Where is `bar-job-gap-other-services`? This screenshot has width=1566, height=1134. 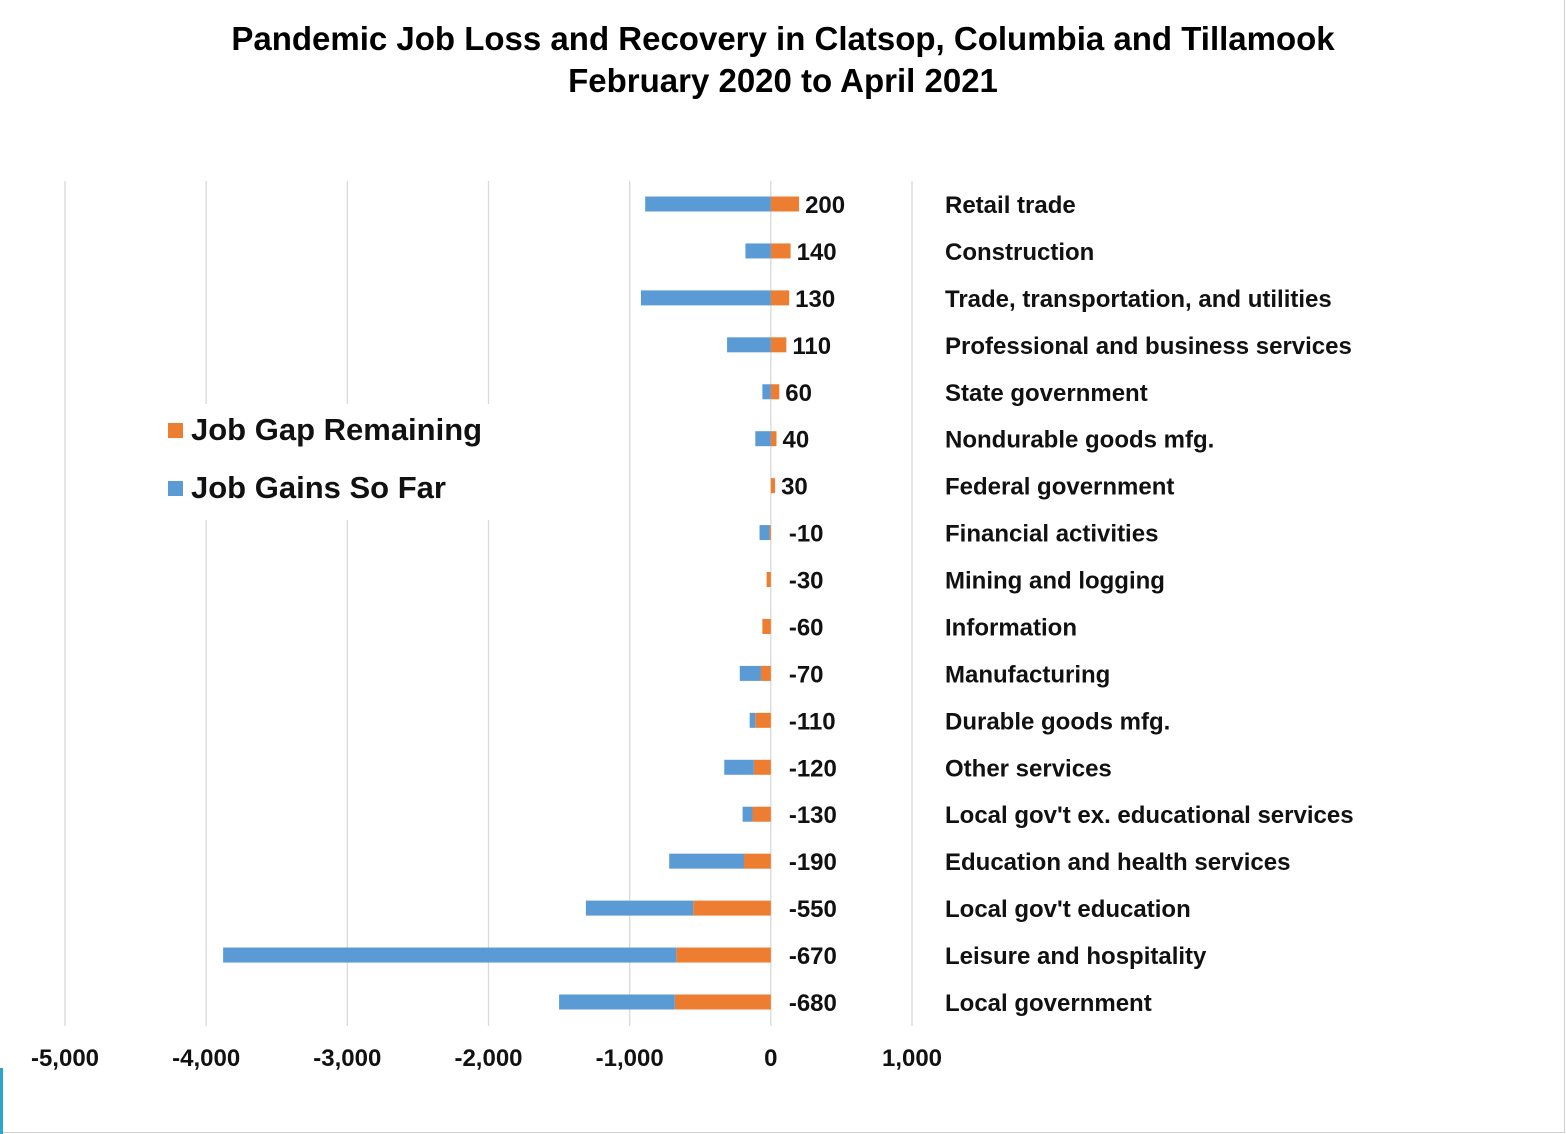 bar-job-gap-other-services is located at coordinates (762, 767).